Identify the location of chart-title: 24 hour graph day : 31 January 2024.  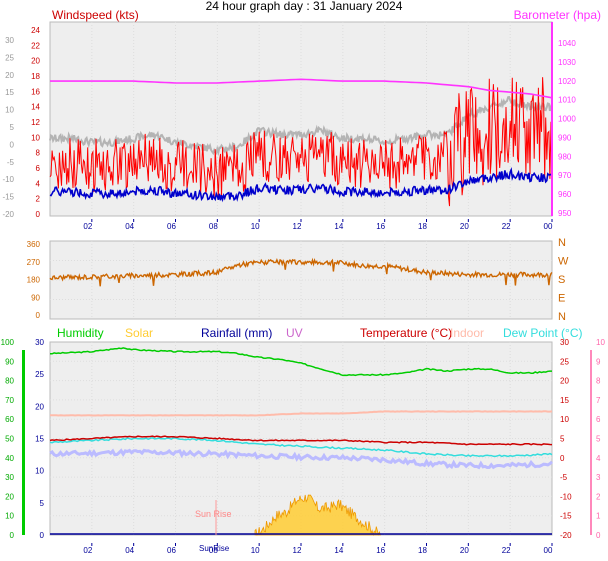
(304, 6).